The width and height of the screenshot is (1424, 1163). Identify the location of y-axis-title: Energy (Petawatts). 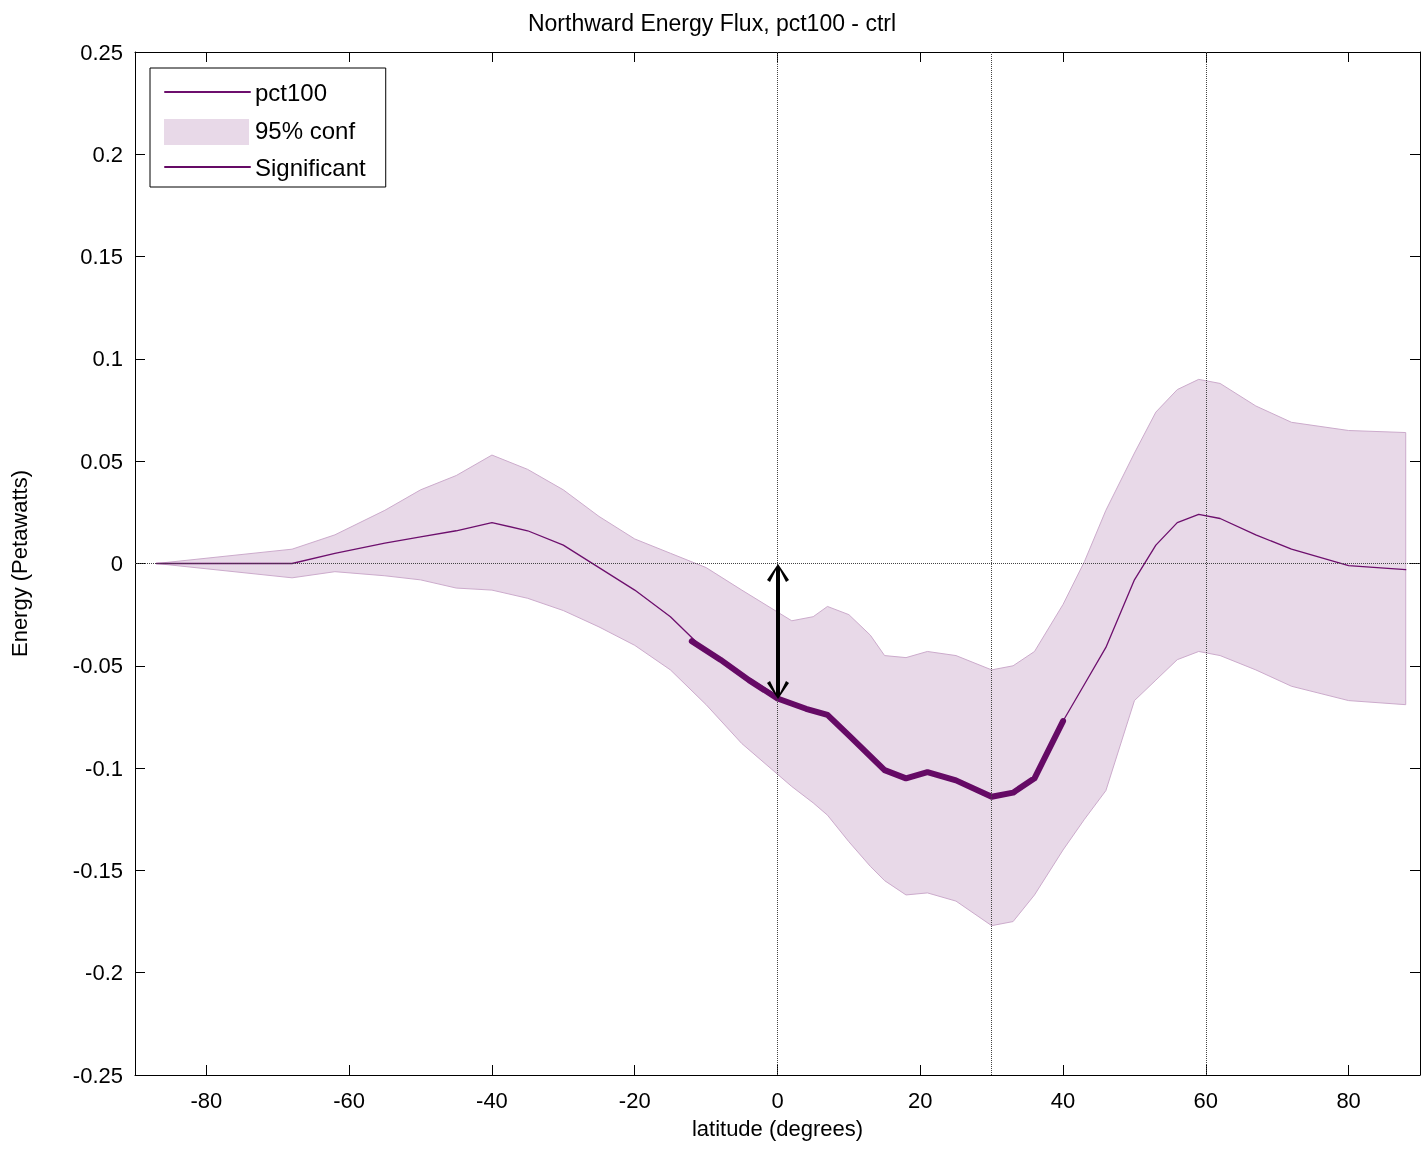
(19, 563).